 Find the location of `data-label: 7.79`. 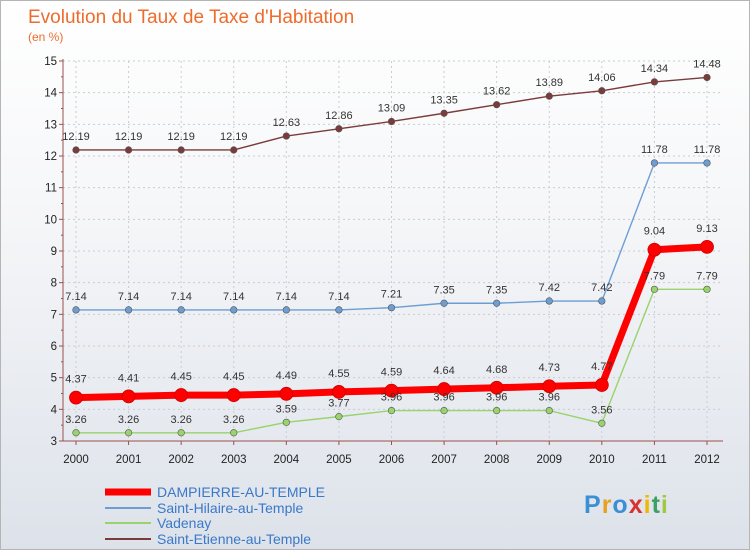

data-label: 7.79 is located at coordinates (706, 276).